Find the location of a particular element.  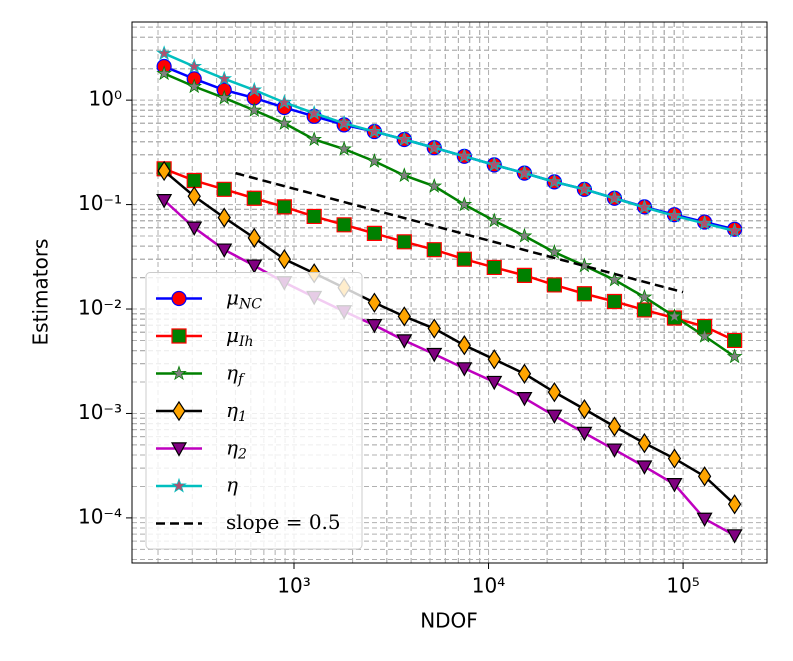

y-tick-label: 10⁰ is located at coordinates (105, 99).